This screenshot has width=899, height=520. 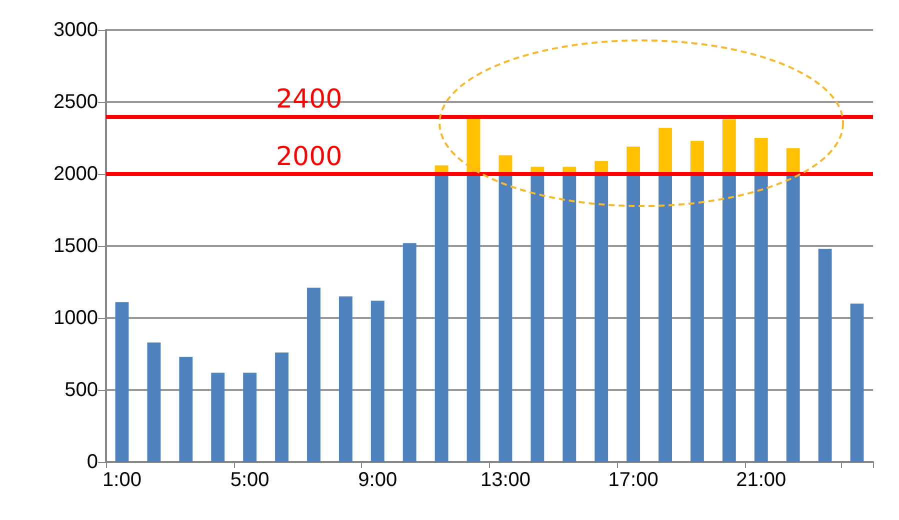 I want to click on y-tick-label: 2500, so click(x=76, y=102).